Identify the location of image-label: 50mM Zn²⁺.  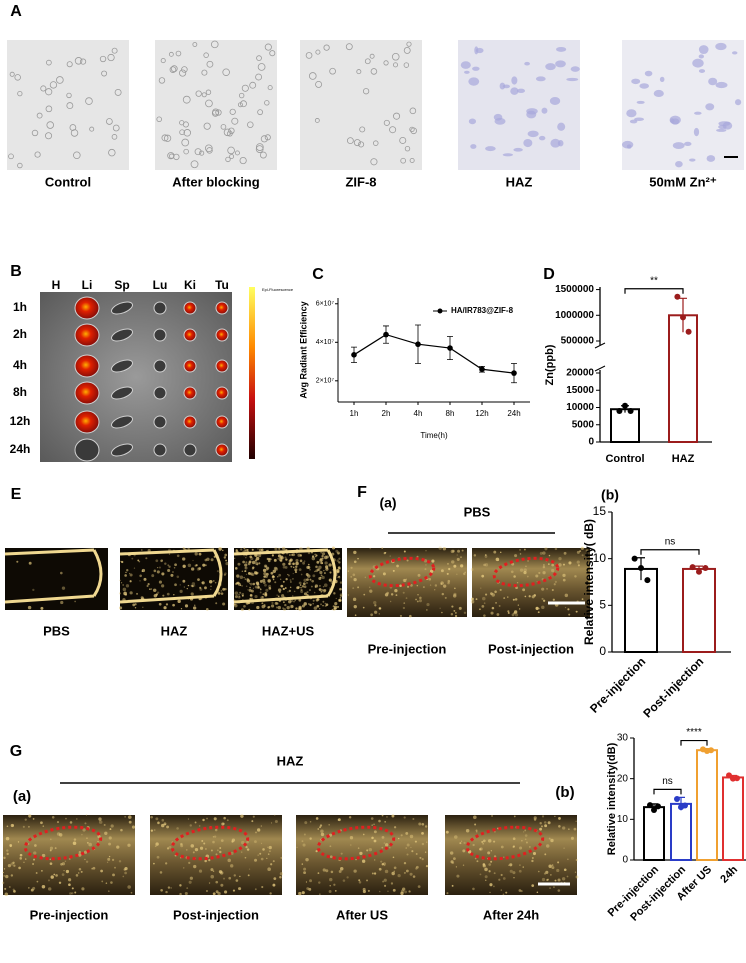
(683, 181).